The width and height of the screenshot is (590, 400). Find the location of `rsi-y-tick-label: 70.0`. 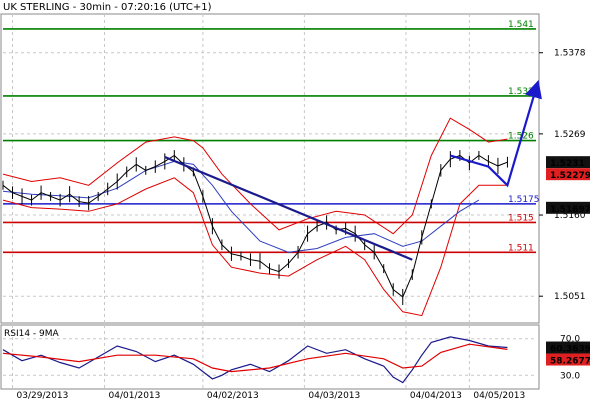

rsi-y-tick-label: 70.0 is located at coordinates (570, 340).